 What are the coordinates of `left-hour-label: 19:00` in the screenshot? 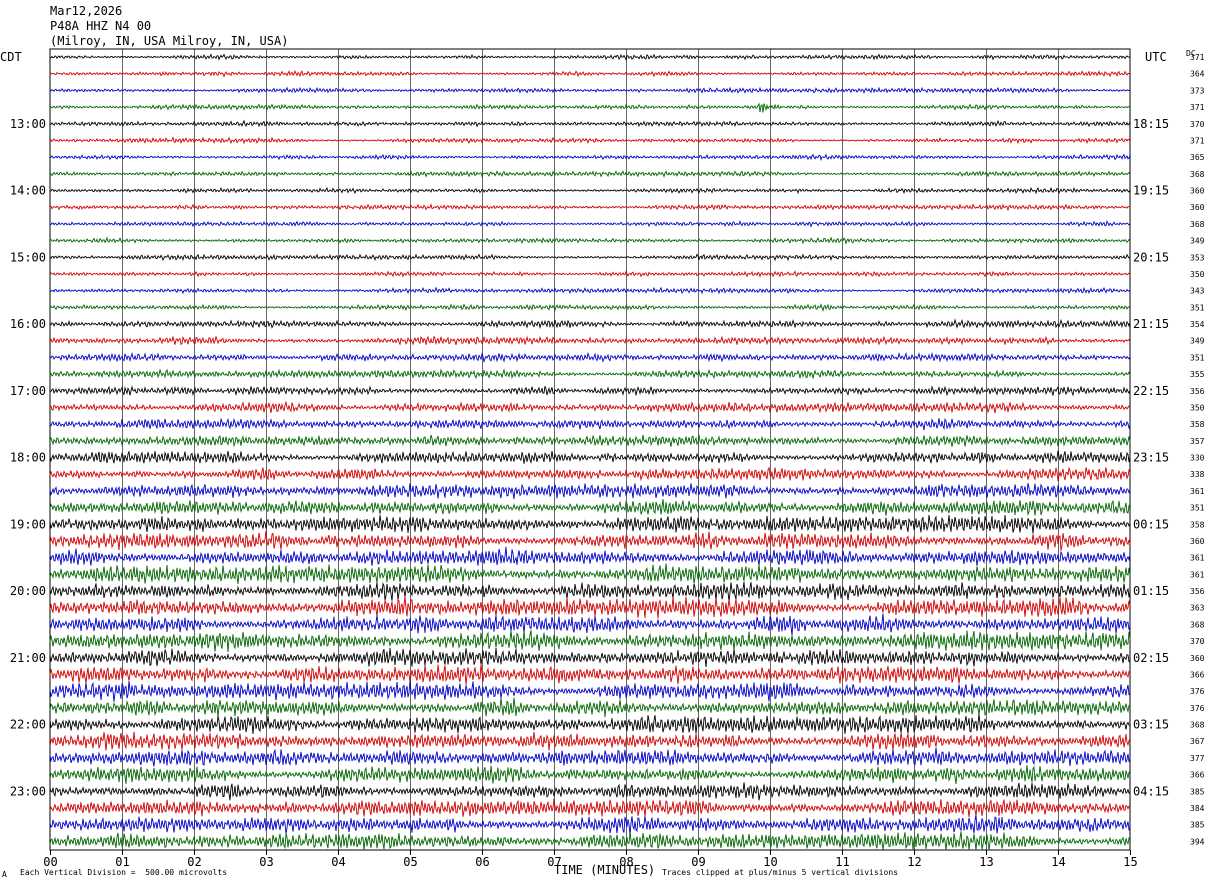 It's located at (28, 524).